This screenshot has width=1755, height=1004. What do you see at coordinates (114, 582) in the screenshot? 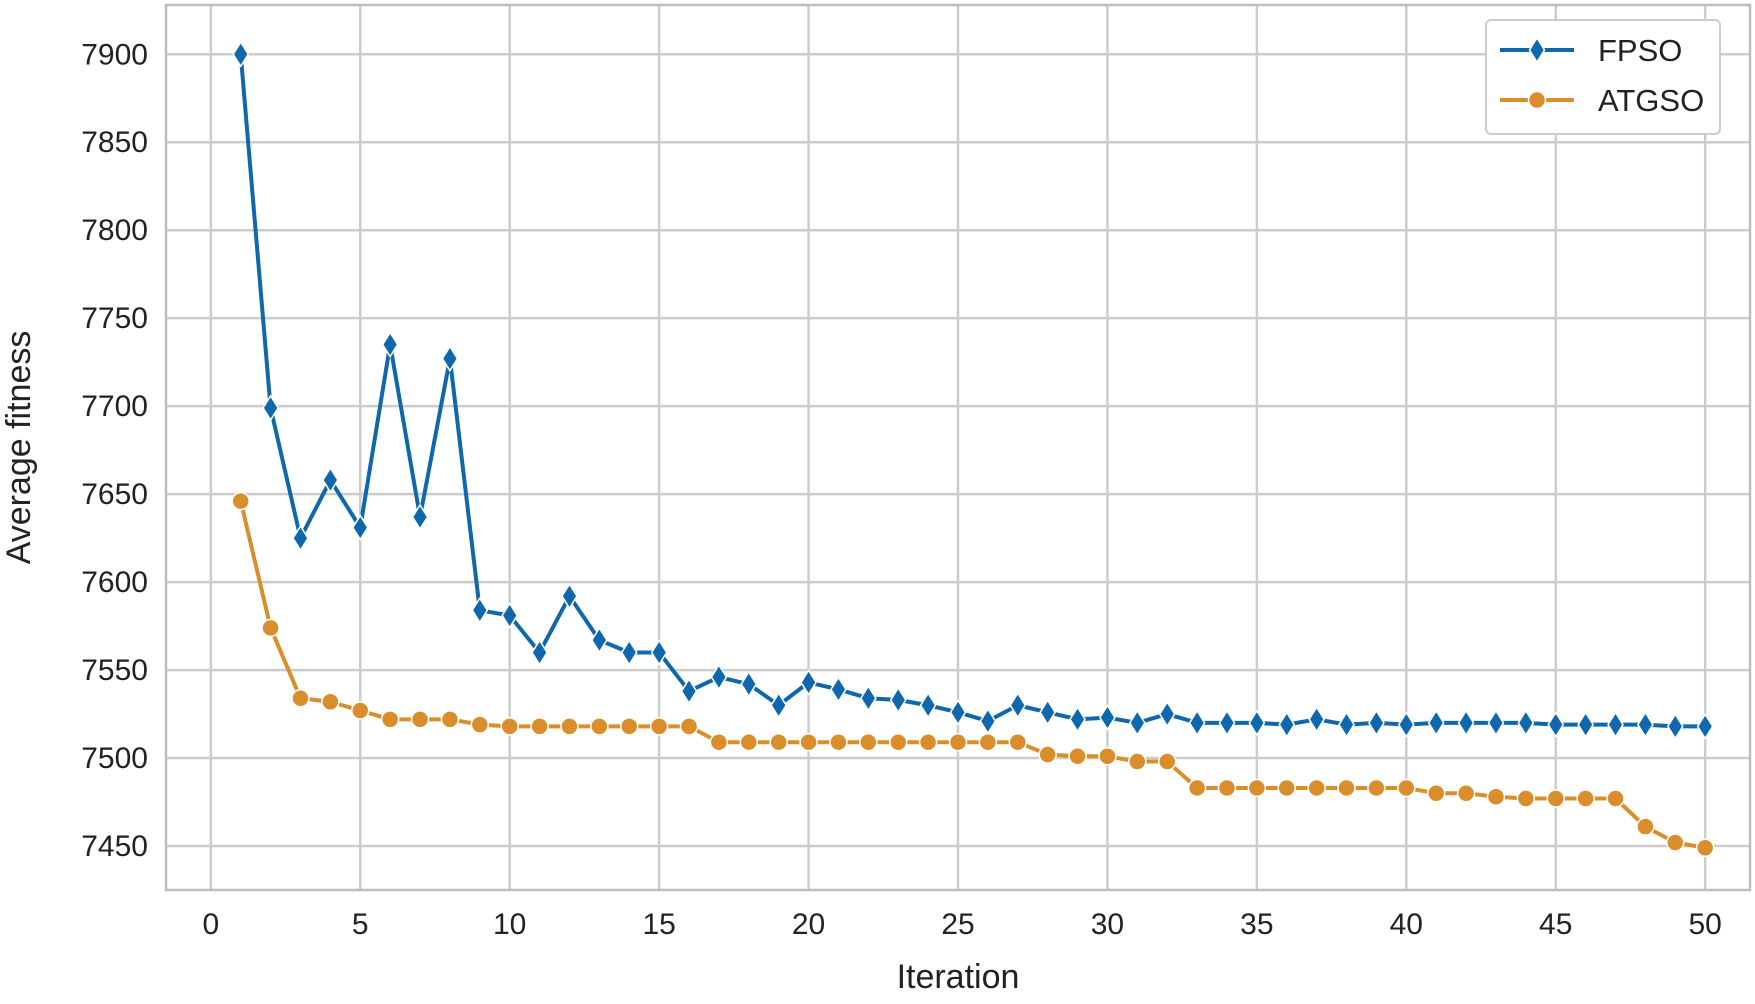
I see `y-tick-label: 7600` at bounding box center [114, 582].